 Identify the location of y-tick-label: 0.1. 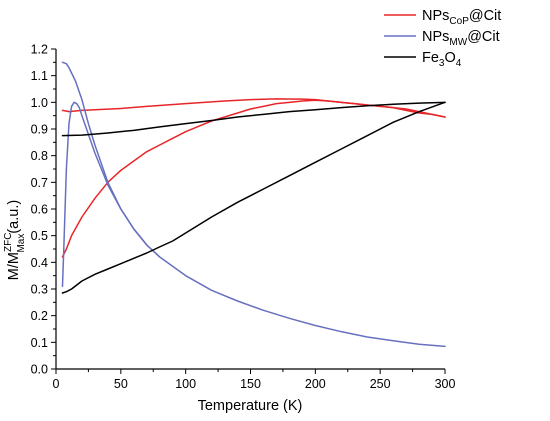
(39, 343).